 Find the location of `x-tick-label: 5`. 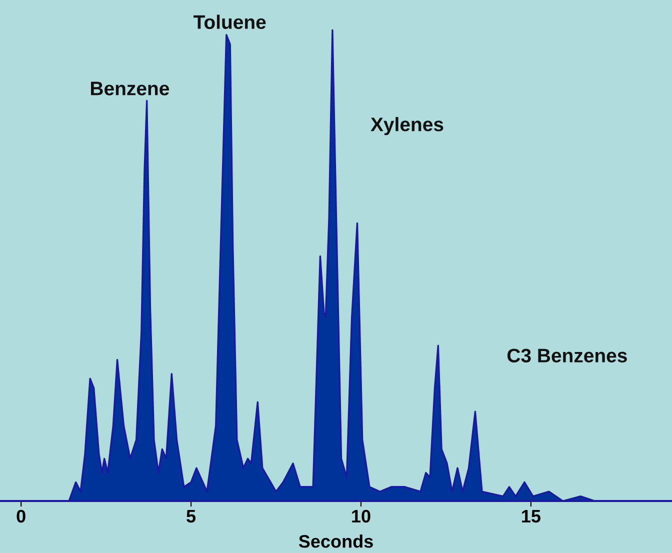

x-tick-label: 5 is located at coordinates (191, 516).